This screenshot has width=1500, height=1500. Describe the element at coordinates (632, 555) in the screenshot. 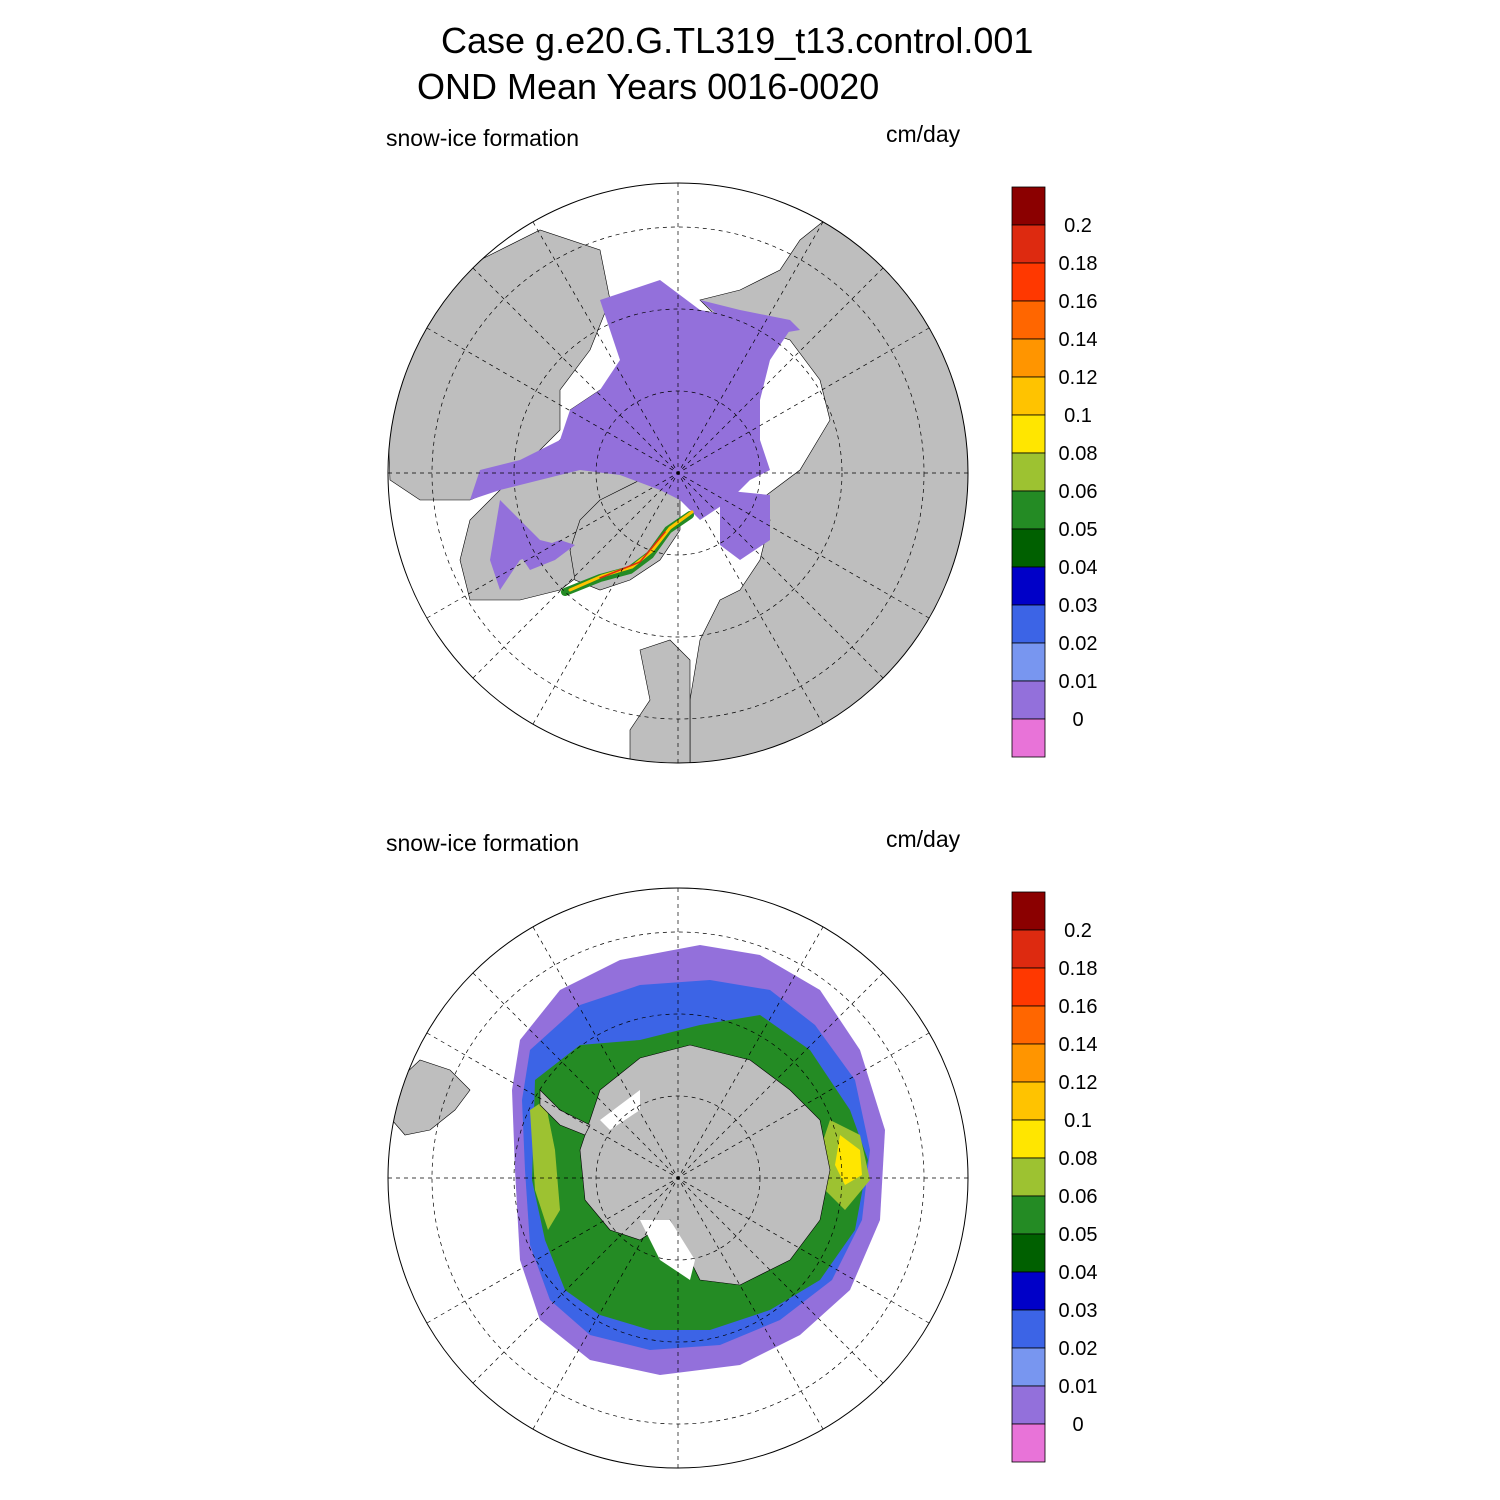

I see `north-high-formation-peak` at that location.